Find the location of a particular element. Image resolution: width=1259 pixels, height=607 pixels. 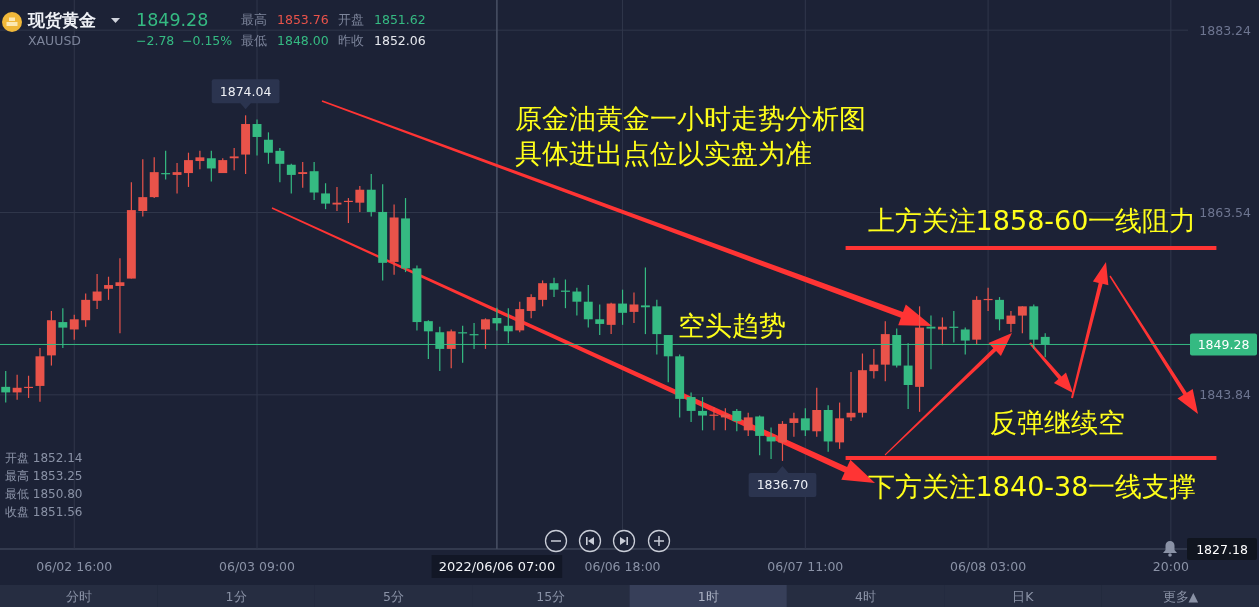

annotation: XAUUSD is located at coordinates (54, 40).